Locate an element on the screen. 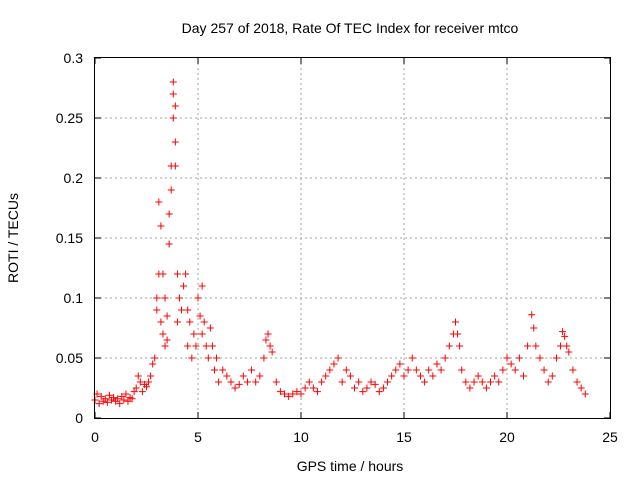 The height and width of the screenshot is (480, 640). y-tick-label: 0.25 is located at coordinates (69, 118).